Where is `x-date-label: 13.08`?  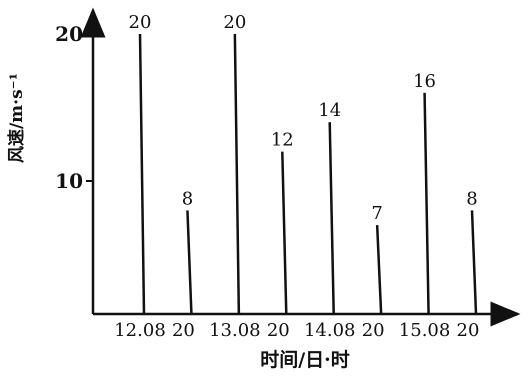
x-date-label: 13.08 is located at coordinates (235, 330).